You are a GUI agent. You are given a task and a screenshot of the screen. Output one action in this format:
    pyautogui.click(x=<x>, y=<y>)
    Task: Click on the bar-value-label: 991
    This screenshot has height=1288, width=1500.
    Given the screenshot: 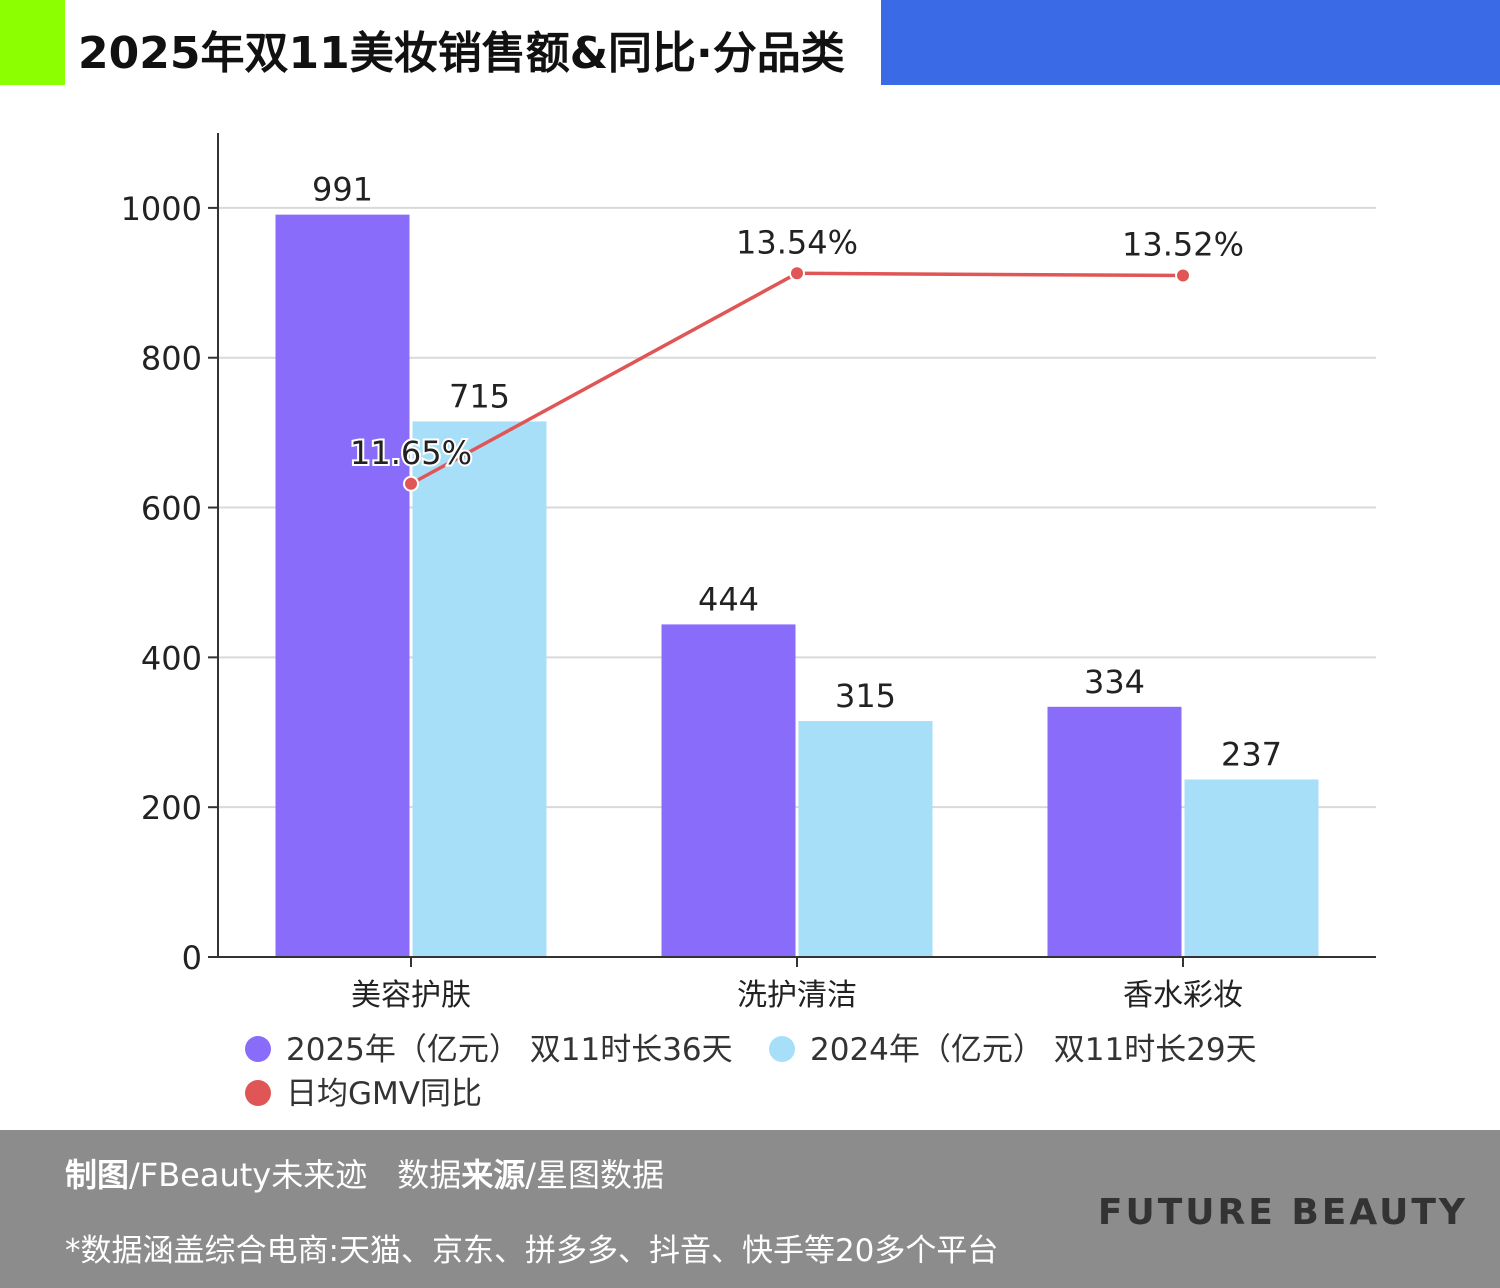 What is the action you would take?
    pyautogui.click(x=342, y=190)
    